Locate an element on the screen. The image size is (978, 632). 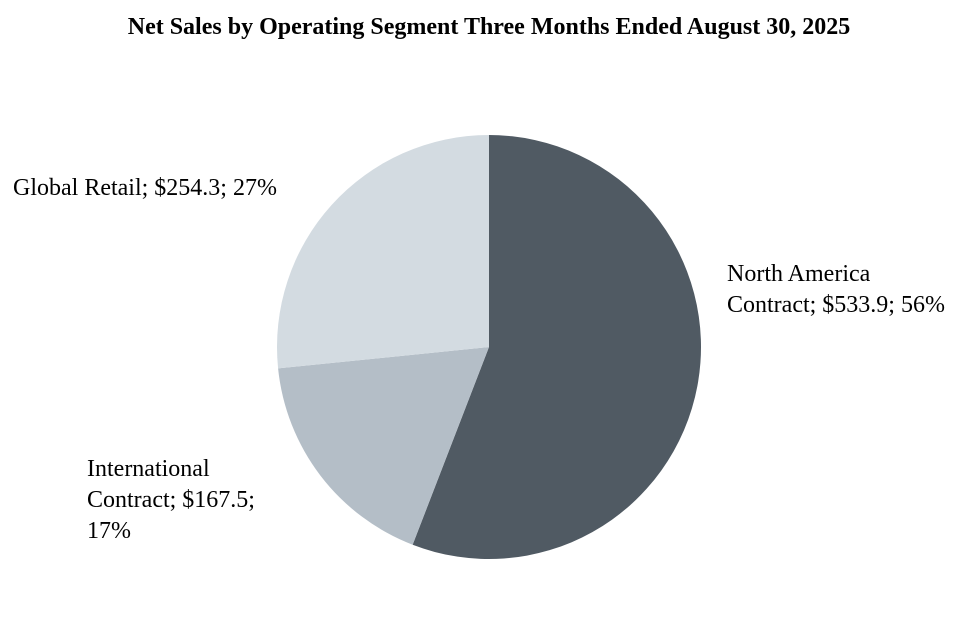
pie-slice-international-contract is located at coordinates (383, 446).